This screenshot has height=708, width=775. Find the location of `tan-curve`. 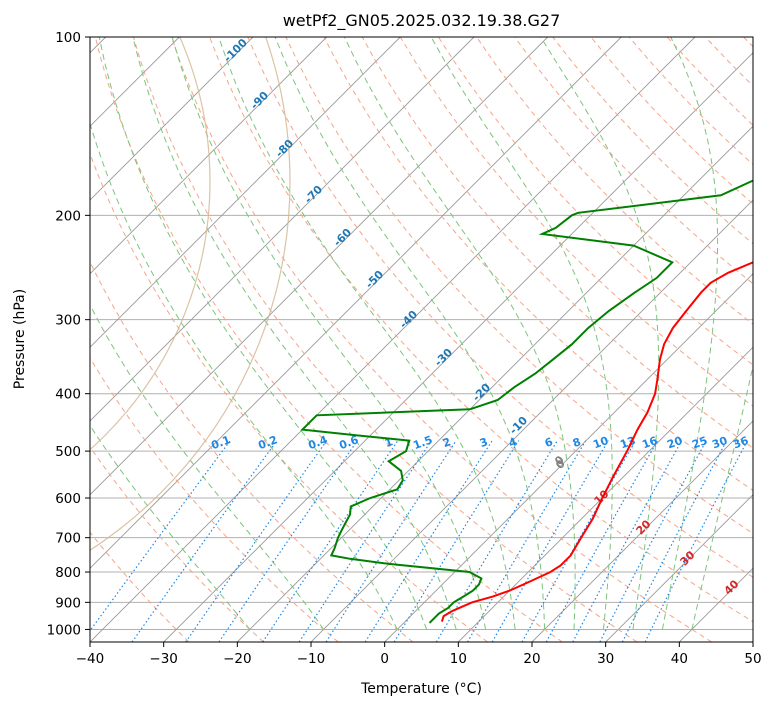

tan-curve is located at coordinates (150, 244).